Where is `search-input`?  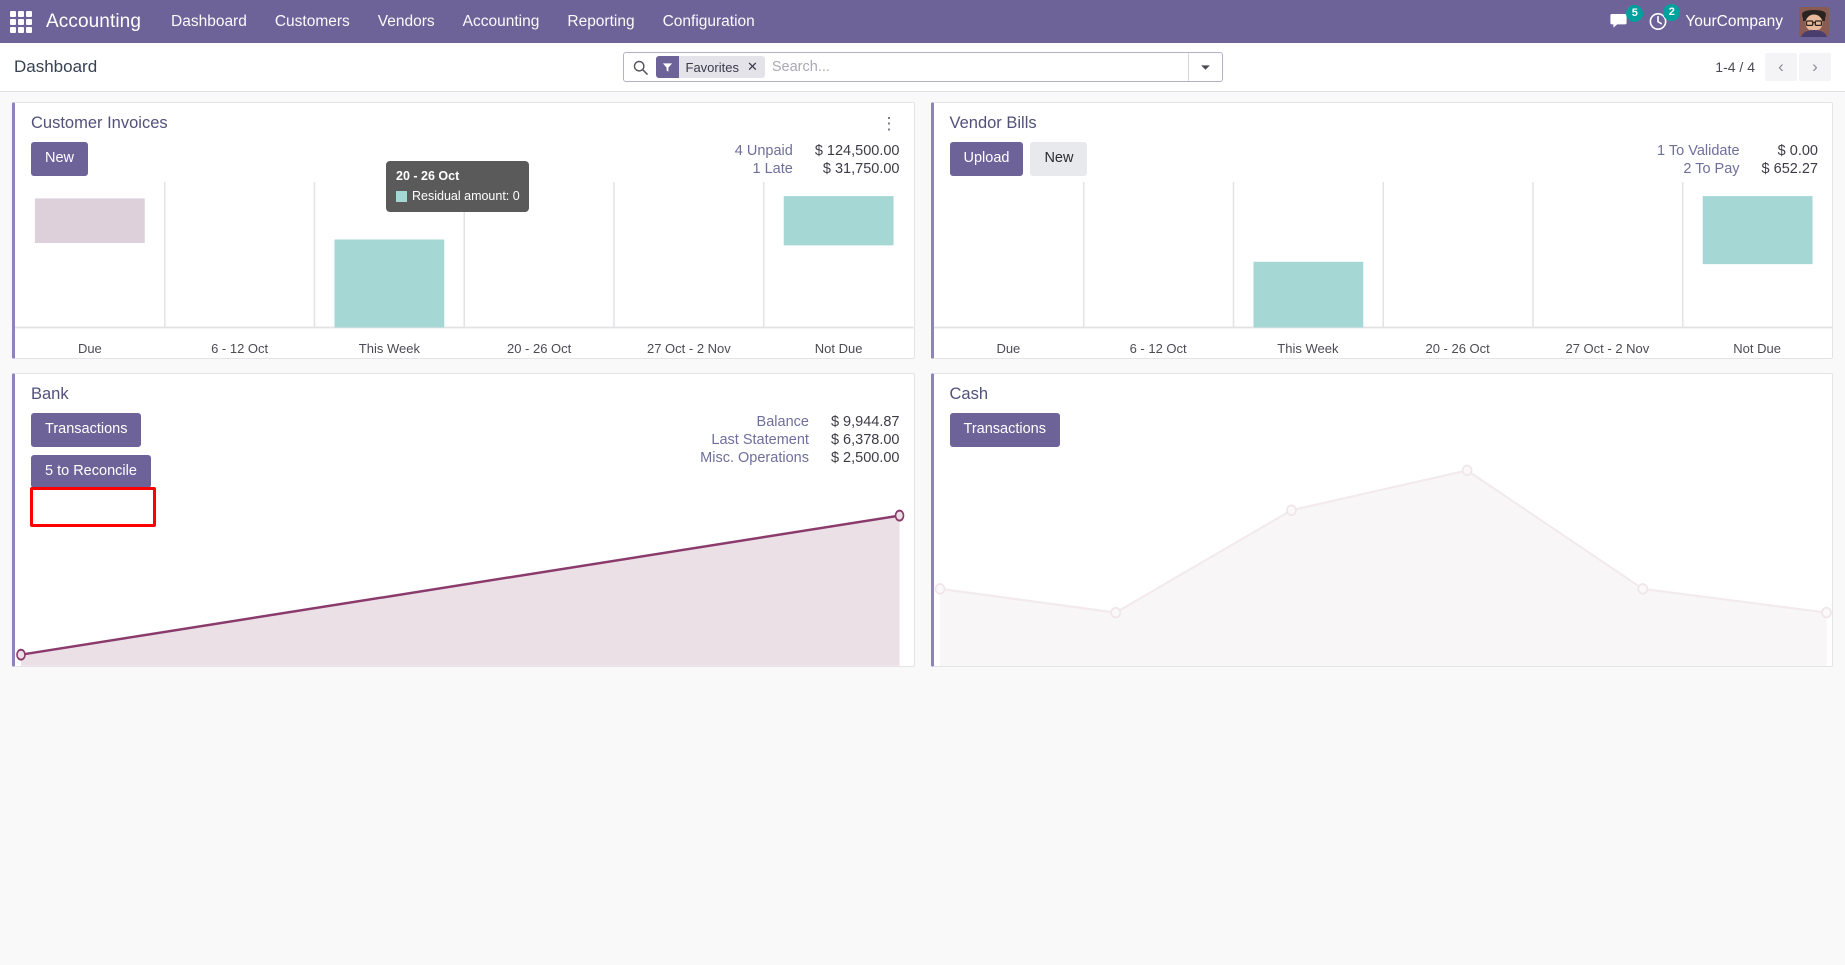 search-input is located at coordinates (979, 67).